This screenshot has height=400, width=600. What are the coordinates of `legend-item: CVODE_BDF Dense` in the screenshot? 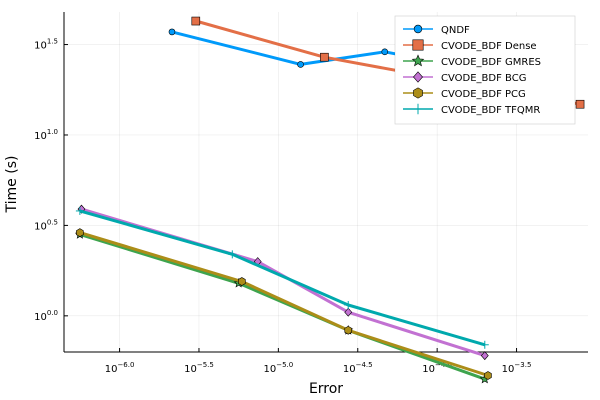 It's located at (470, 45).